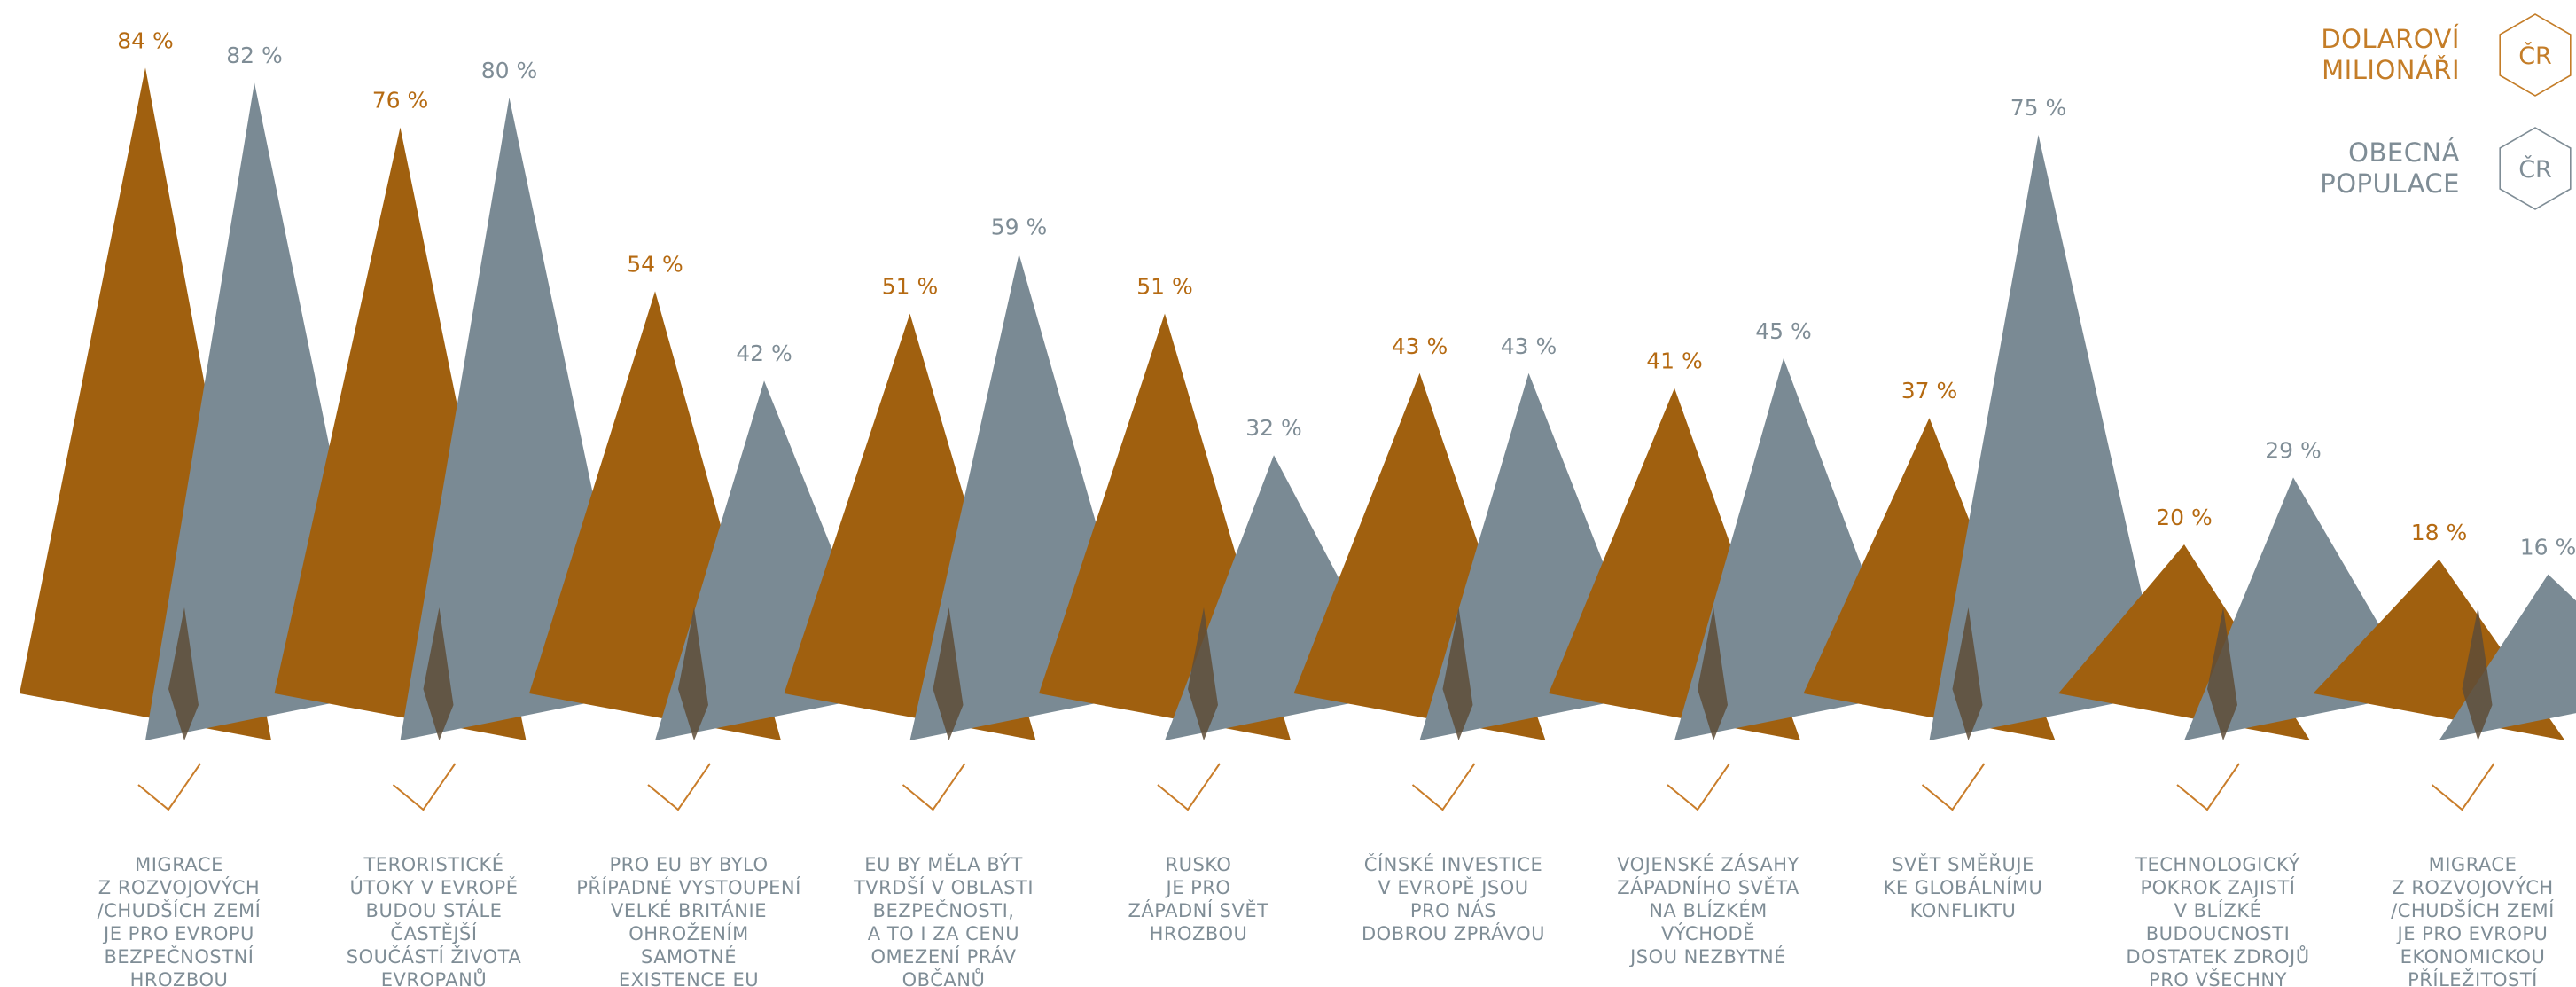 This screenshot has height=987, width=2576. Describe the element at coordinates (764, 353) in the screenshot. I see `data-label-series-2: 42 %` at that location.